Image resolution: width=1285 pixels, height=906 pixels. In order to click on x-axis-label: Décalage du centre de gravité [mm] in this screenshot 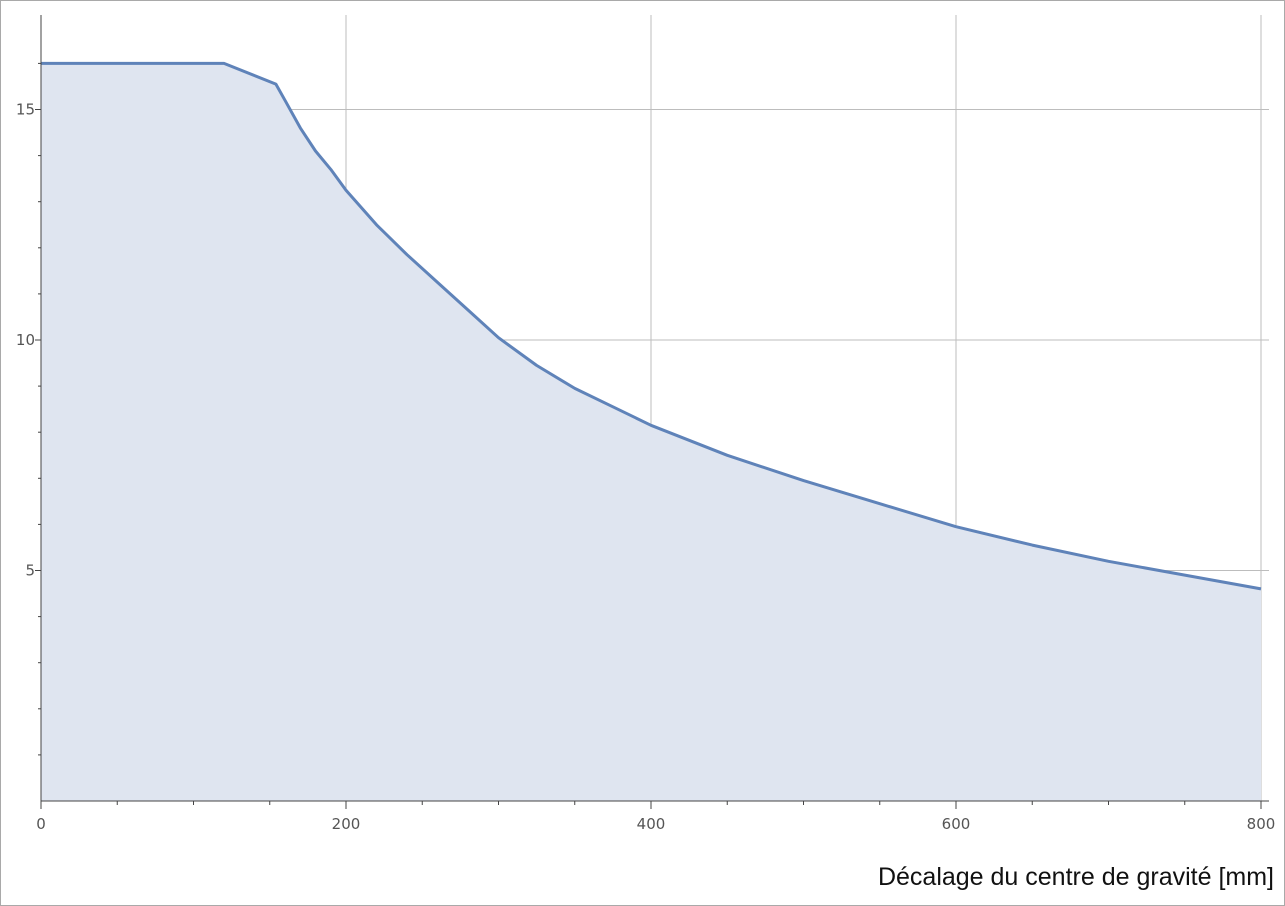, I will do `click(1075, 877)`.